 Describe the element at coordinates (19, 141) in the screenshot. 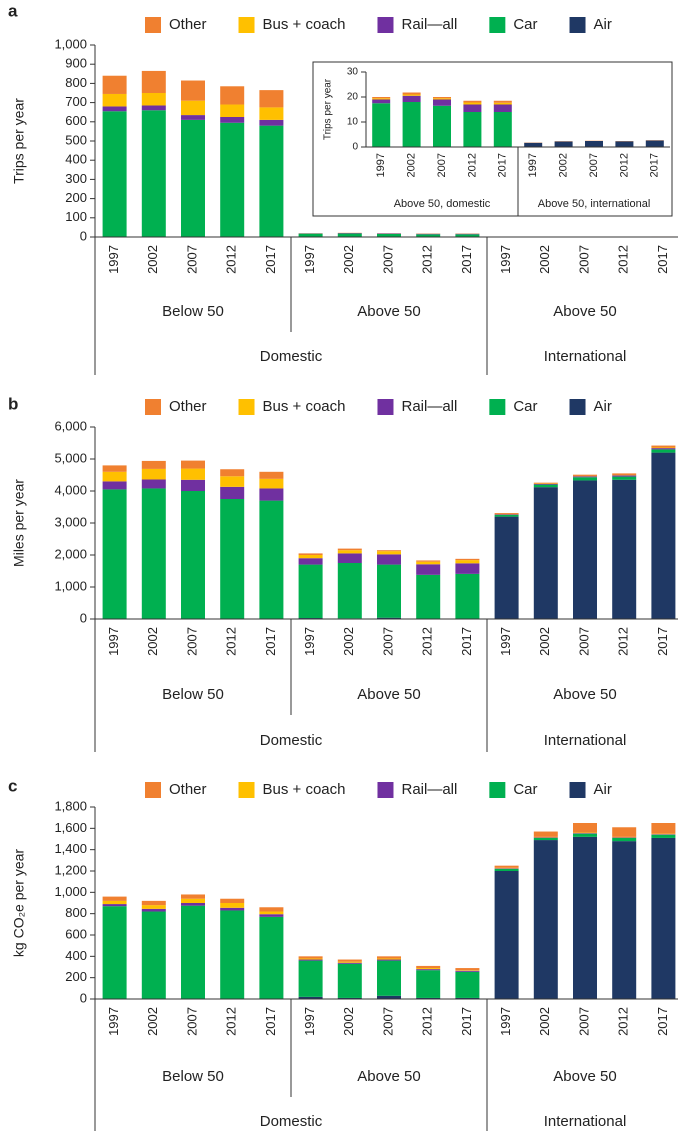

I see `y-axis-title: Trips per year` at that location.